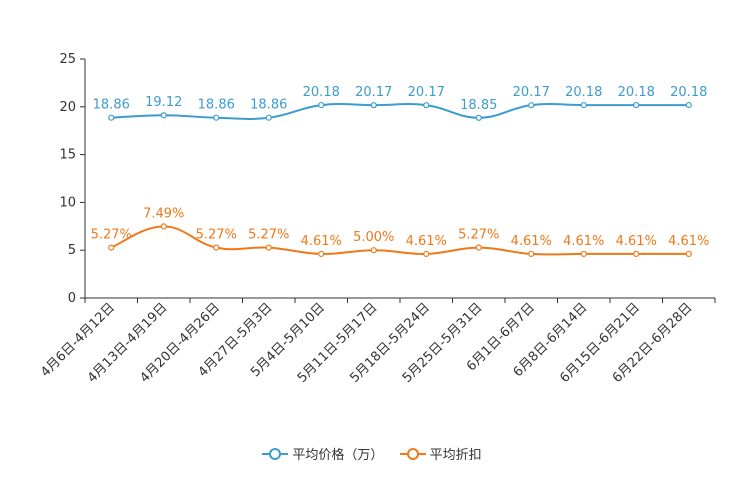 Image resolution: width=744 pixels, height=496 pixels. I want to click on y-tick-label: 20, so click(67, 107).